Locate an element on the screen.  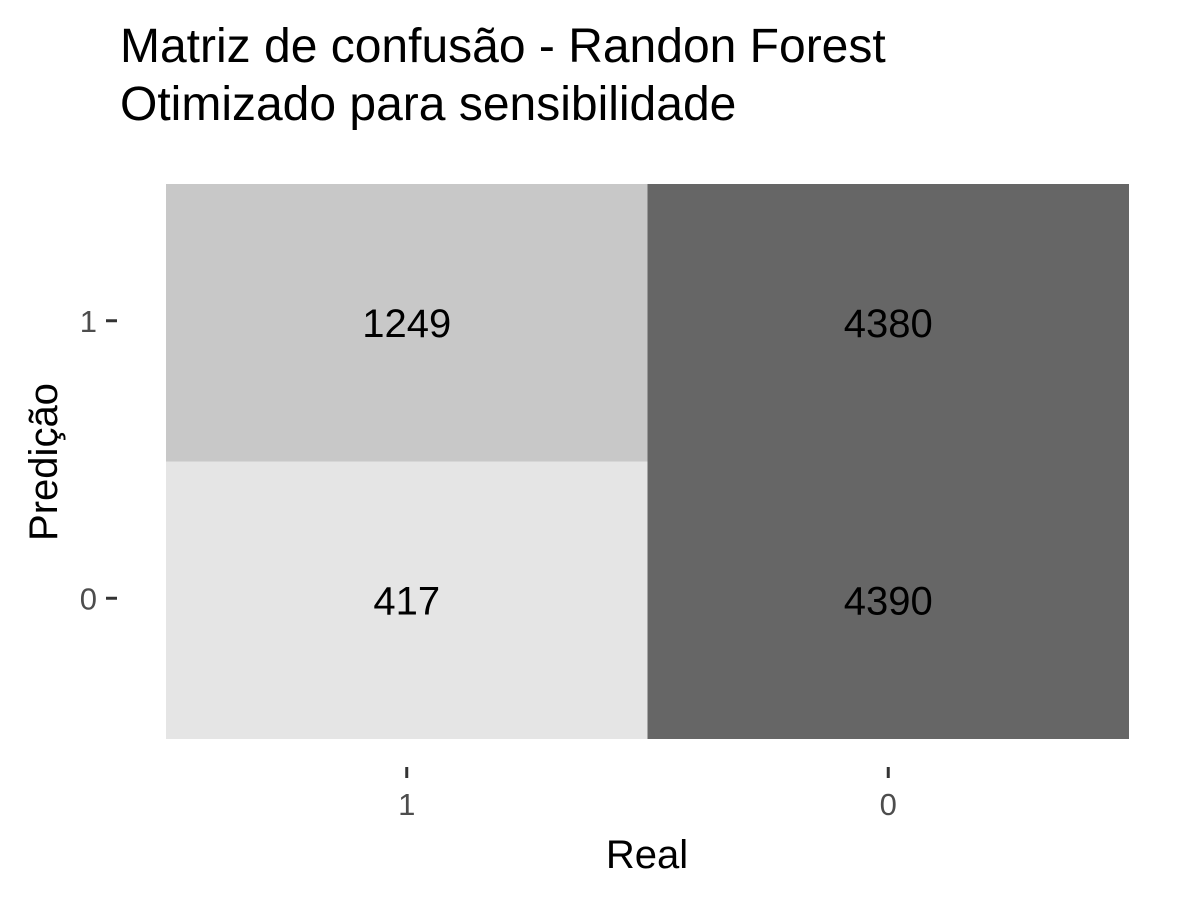
chart-subtitle: Otimizado para sensibilidade is located at coordinates (428, 104).